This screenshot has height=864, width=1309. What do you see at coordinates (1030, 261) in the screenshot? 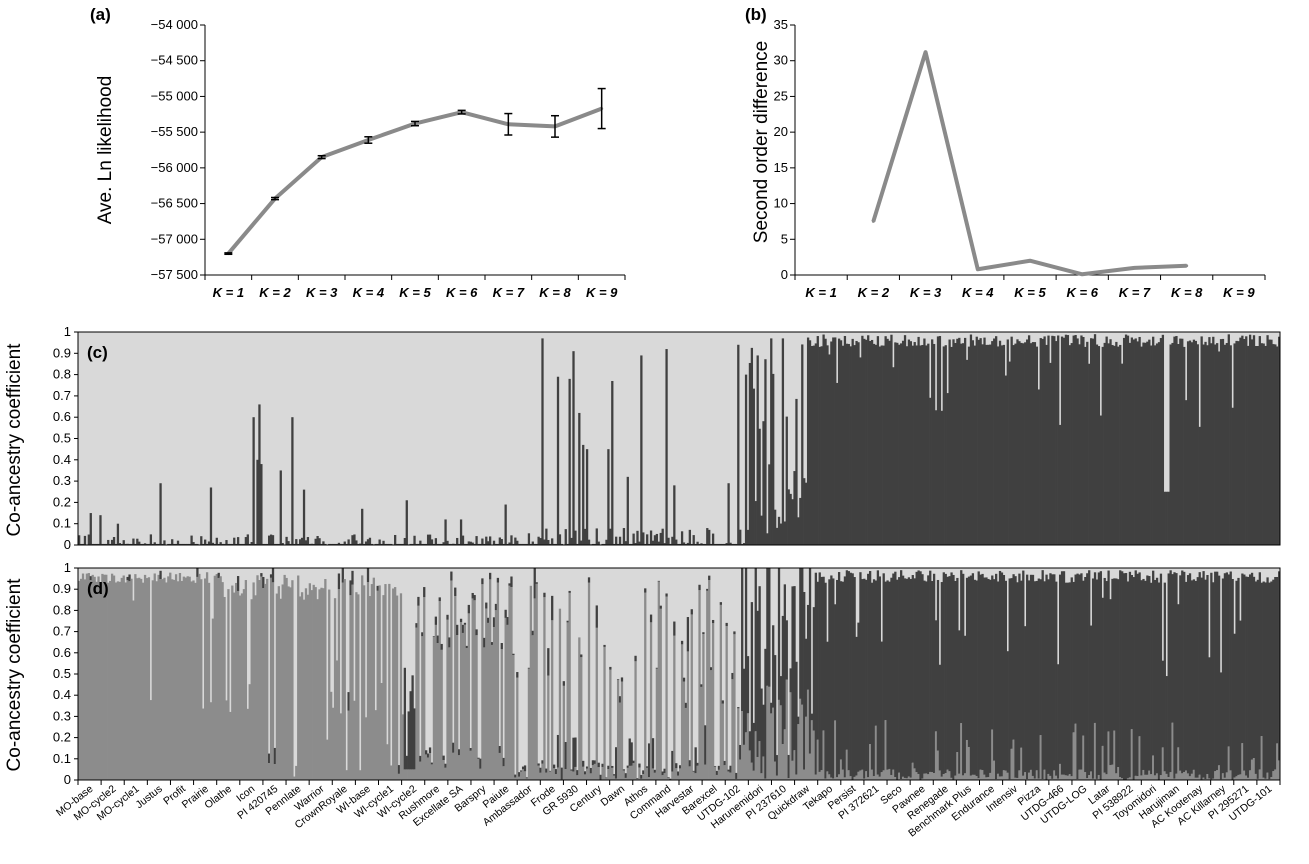
I see `data-point` at bounding box center [1030, 261].